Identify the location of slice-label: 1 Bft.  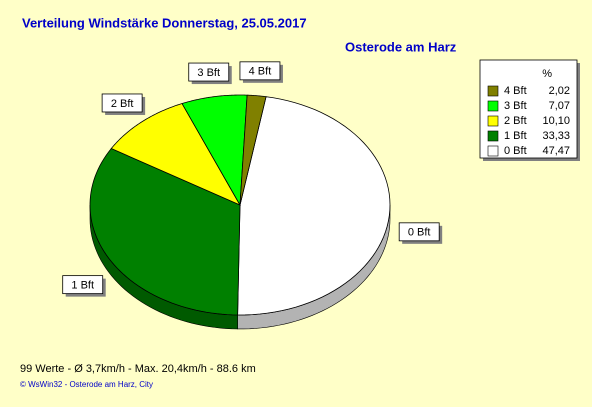
(82, 286).